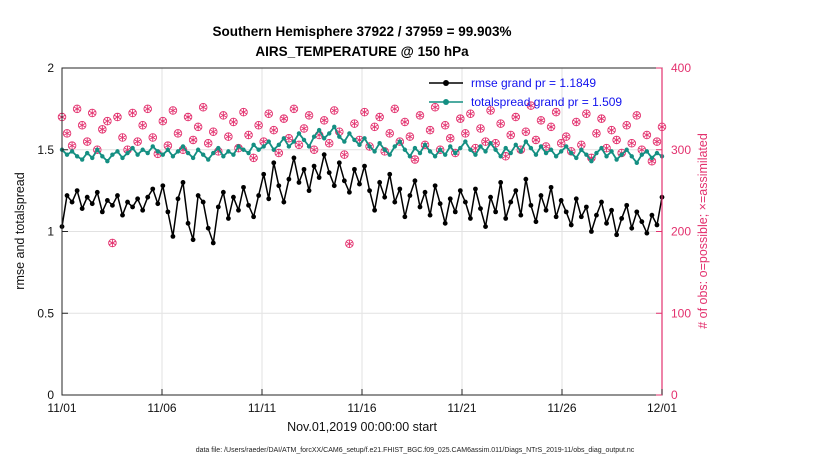 Image resolution: width=830 pixels, height=470 pixels. What do you see at coordinates (446, 83) in the screenshot?
I see `legend-line-rmse-icon` at bounding box center [446, 83].